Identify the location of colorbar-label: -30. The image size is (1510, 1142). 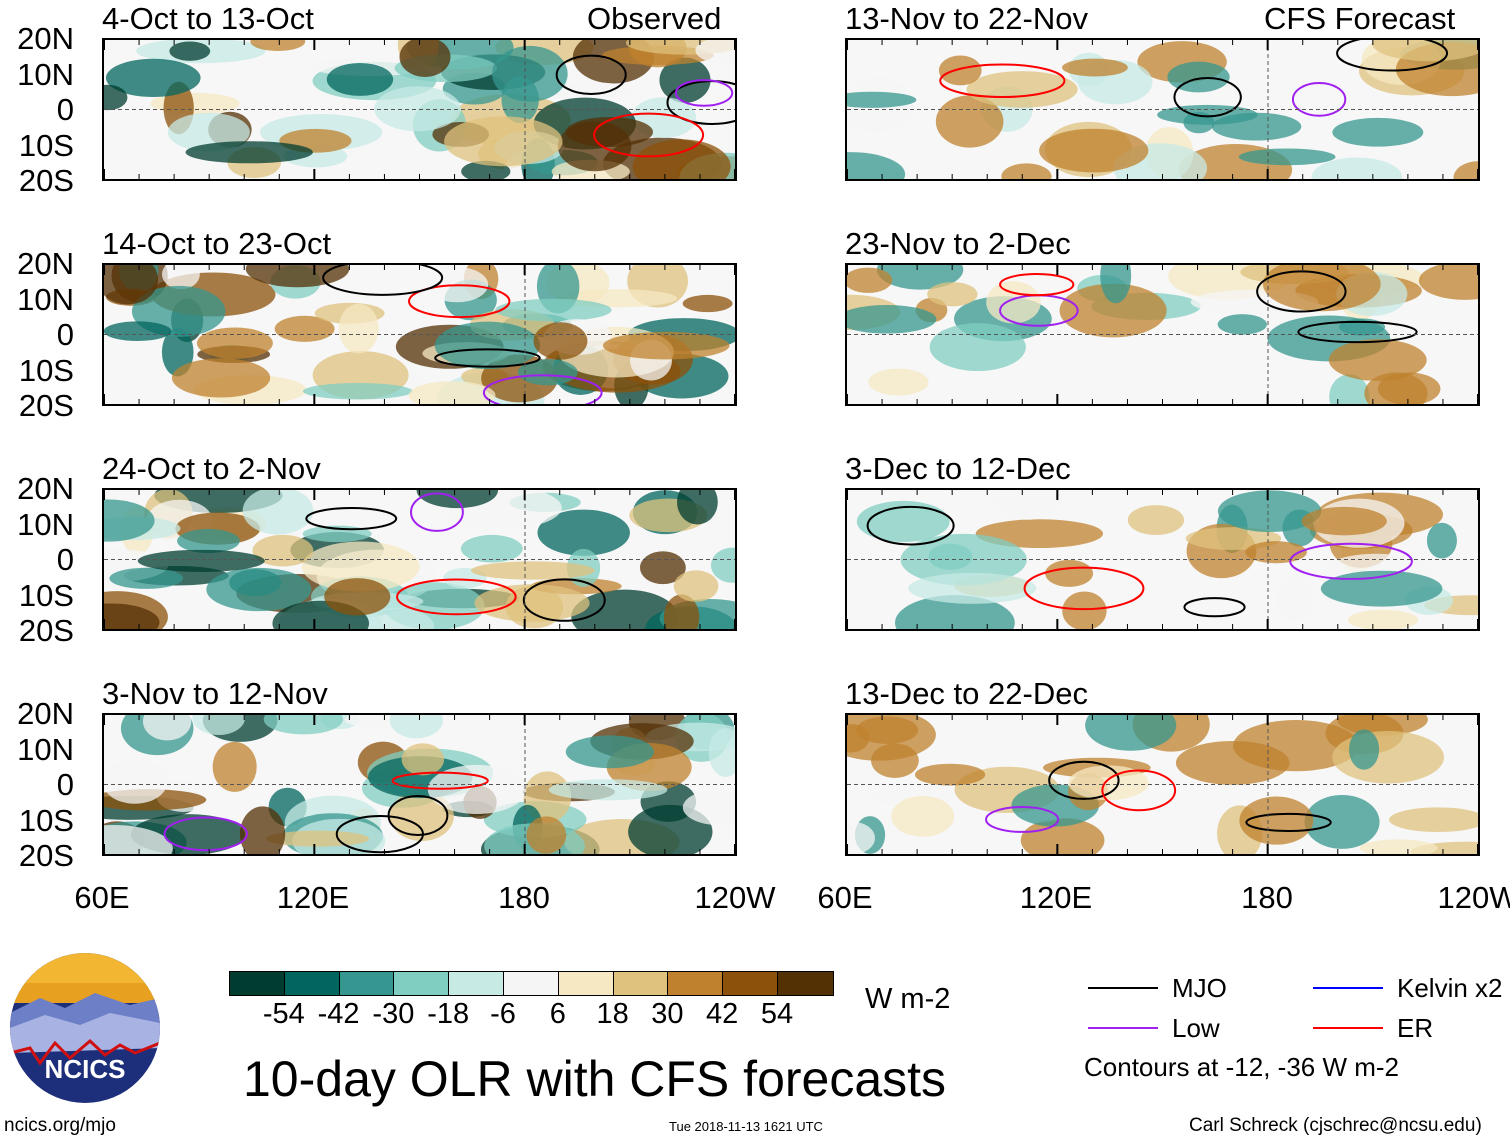
(393, 1014).